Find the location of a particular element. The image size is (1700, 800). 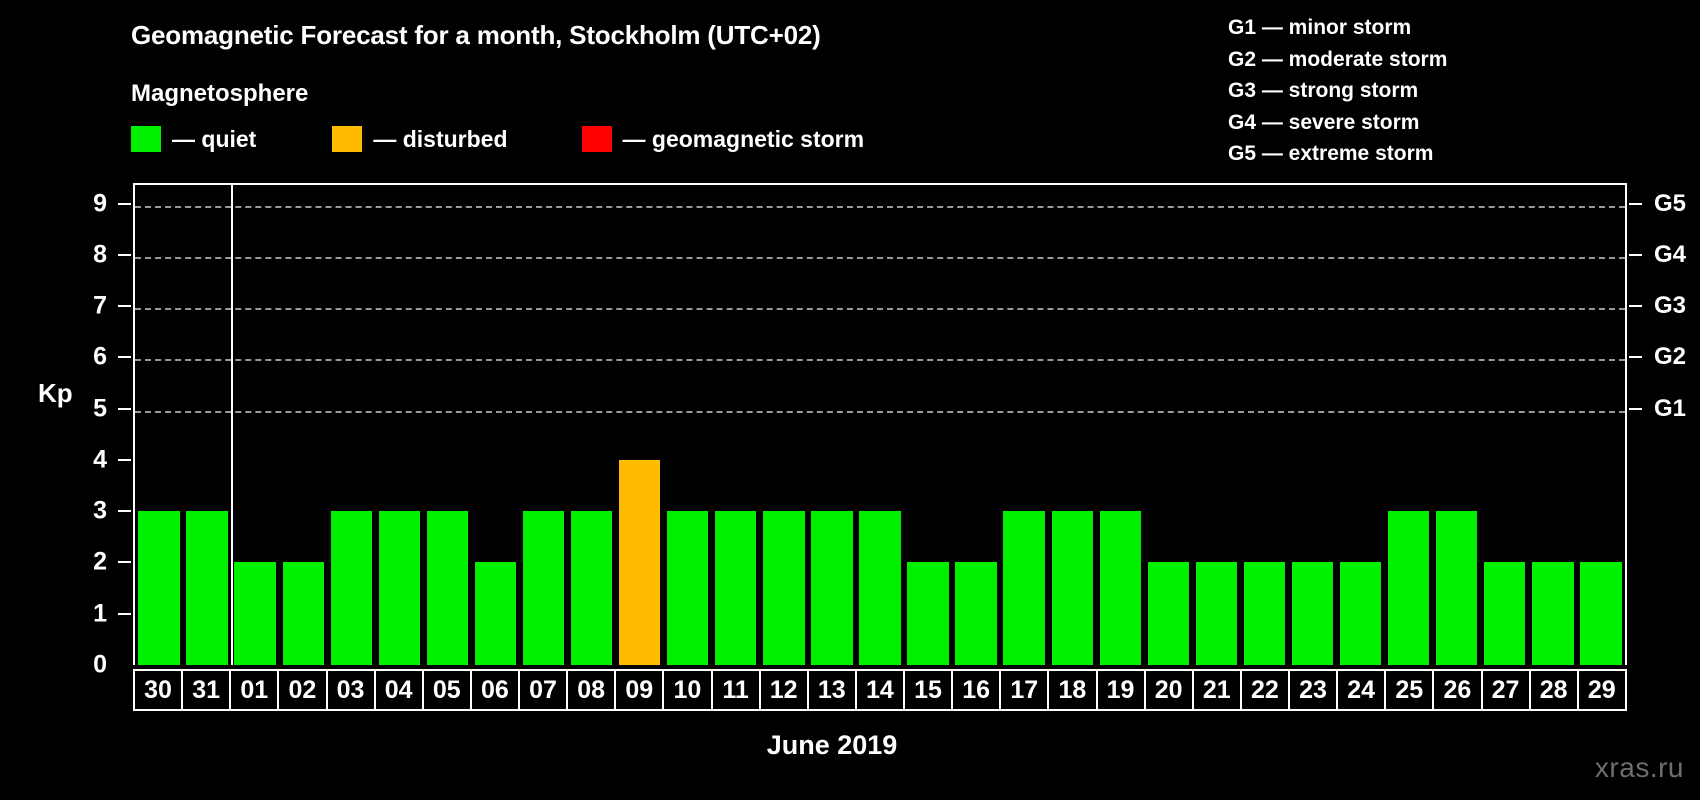

legend-swatch-quiet is located at coordinates (146, 139).